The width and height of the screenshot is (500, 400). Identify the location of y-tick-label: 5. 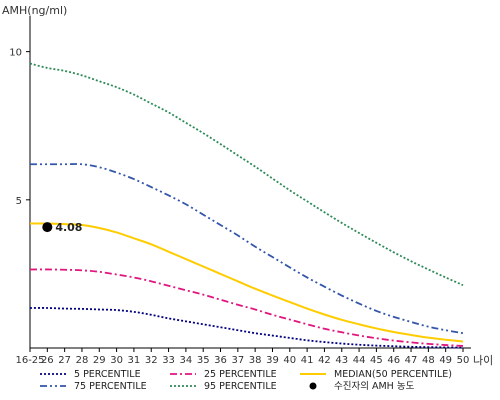
(19, 201).